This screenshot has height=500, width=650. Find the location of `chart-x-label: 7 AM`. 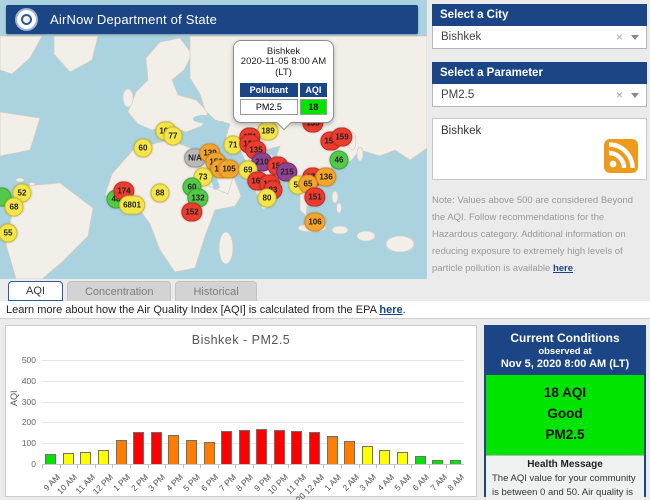

chart-x-label: 7 AM is located at coordinates (438, 482).